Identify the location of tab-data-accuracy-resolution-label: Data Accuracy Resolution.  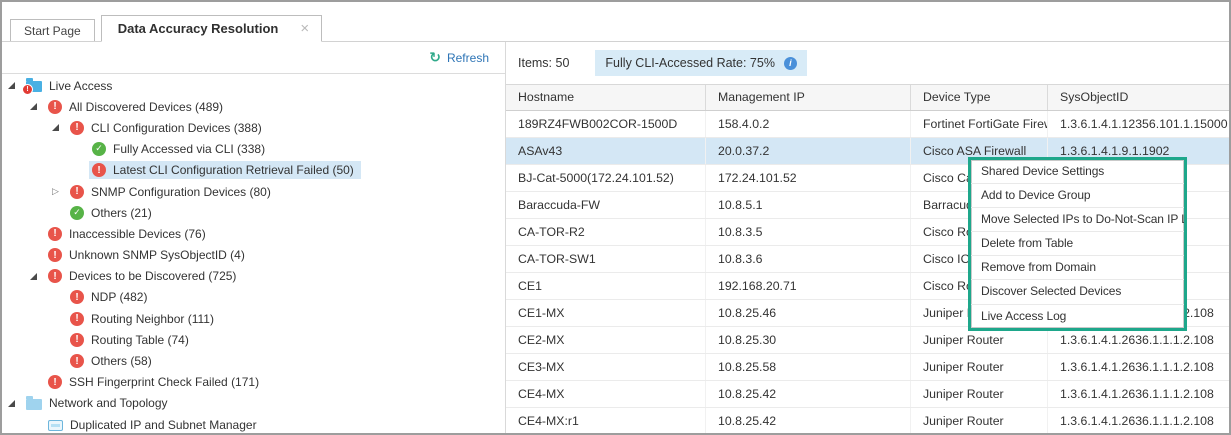
(198, 28).